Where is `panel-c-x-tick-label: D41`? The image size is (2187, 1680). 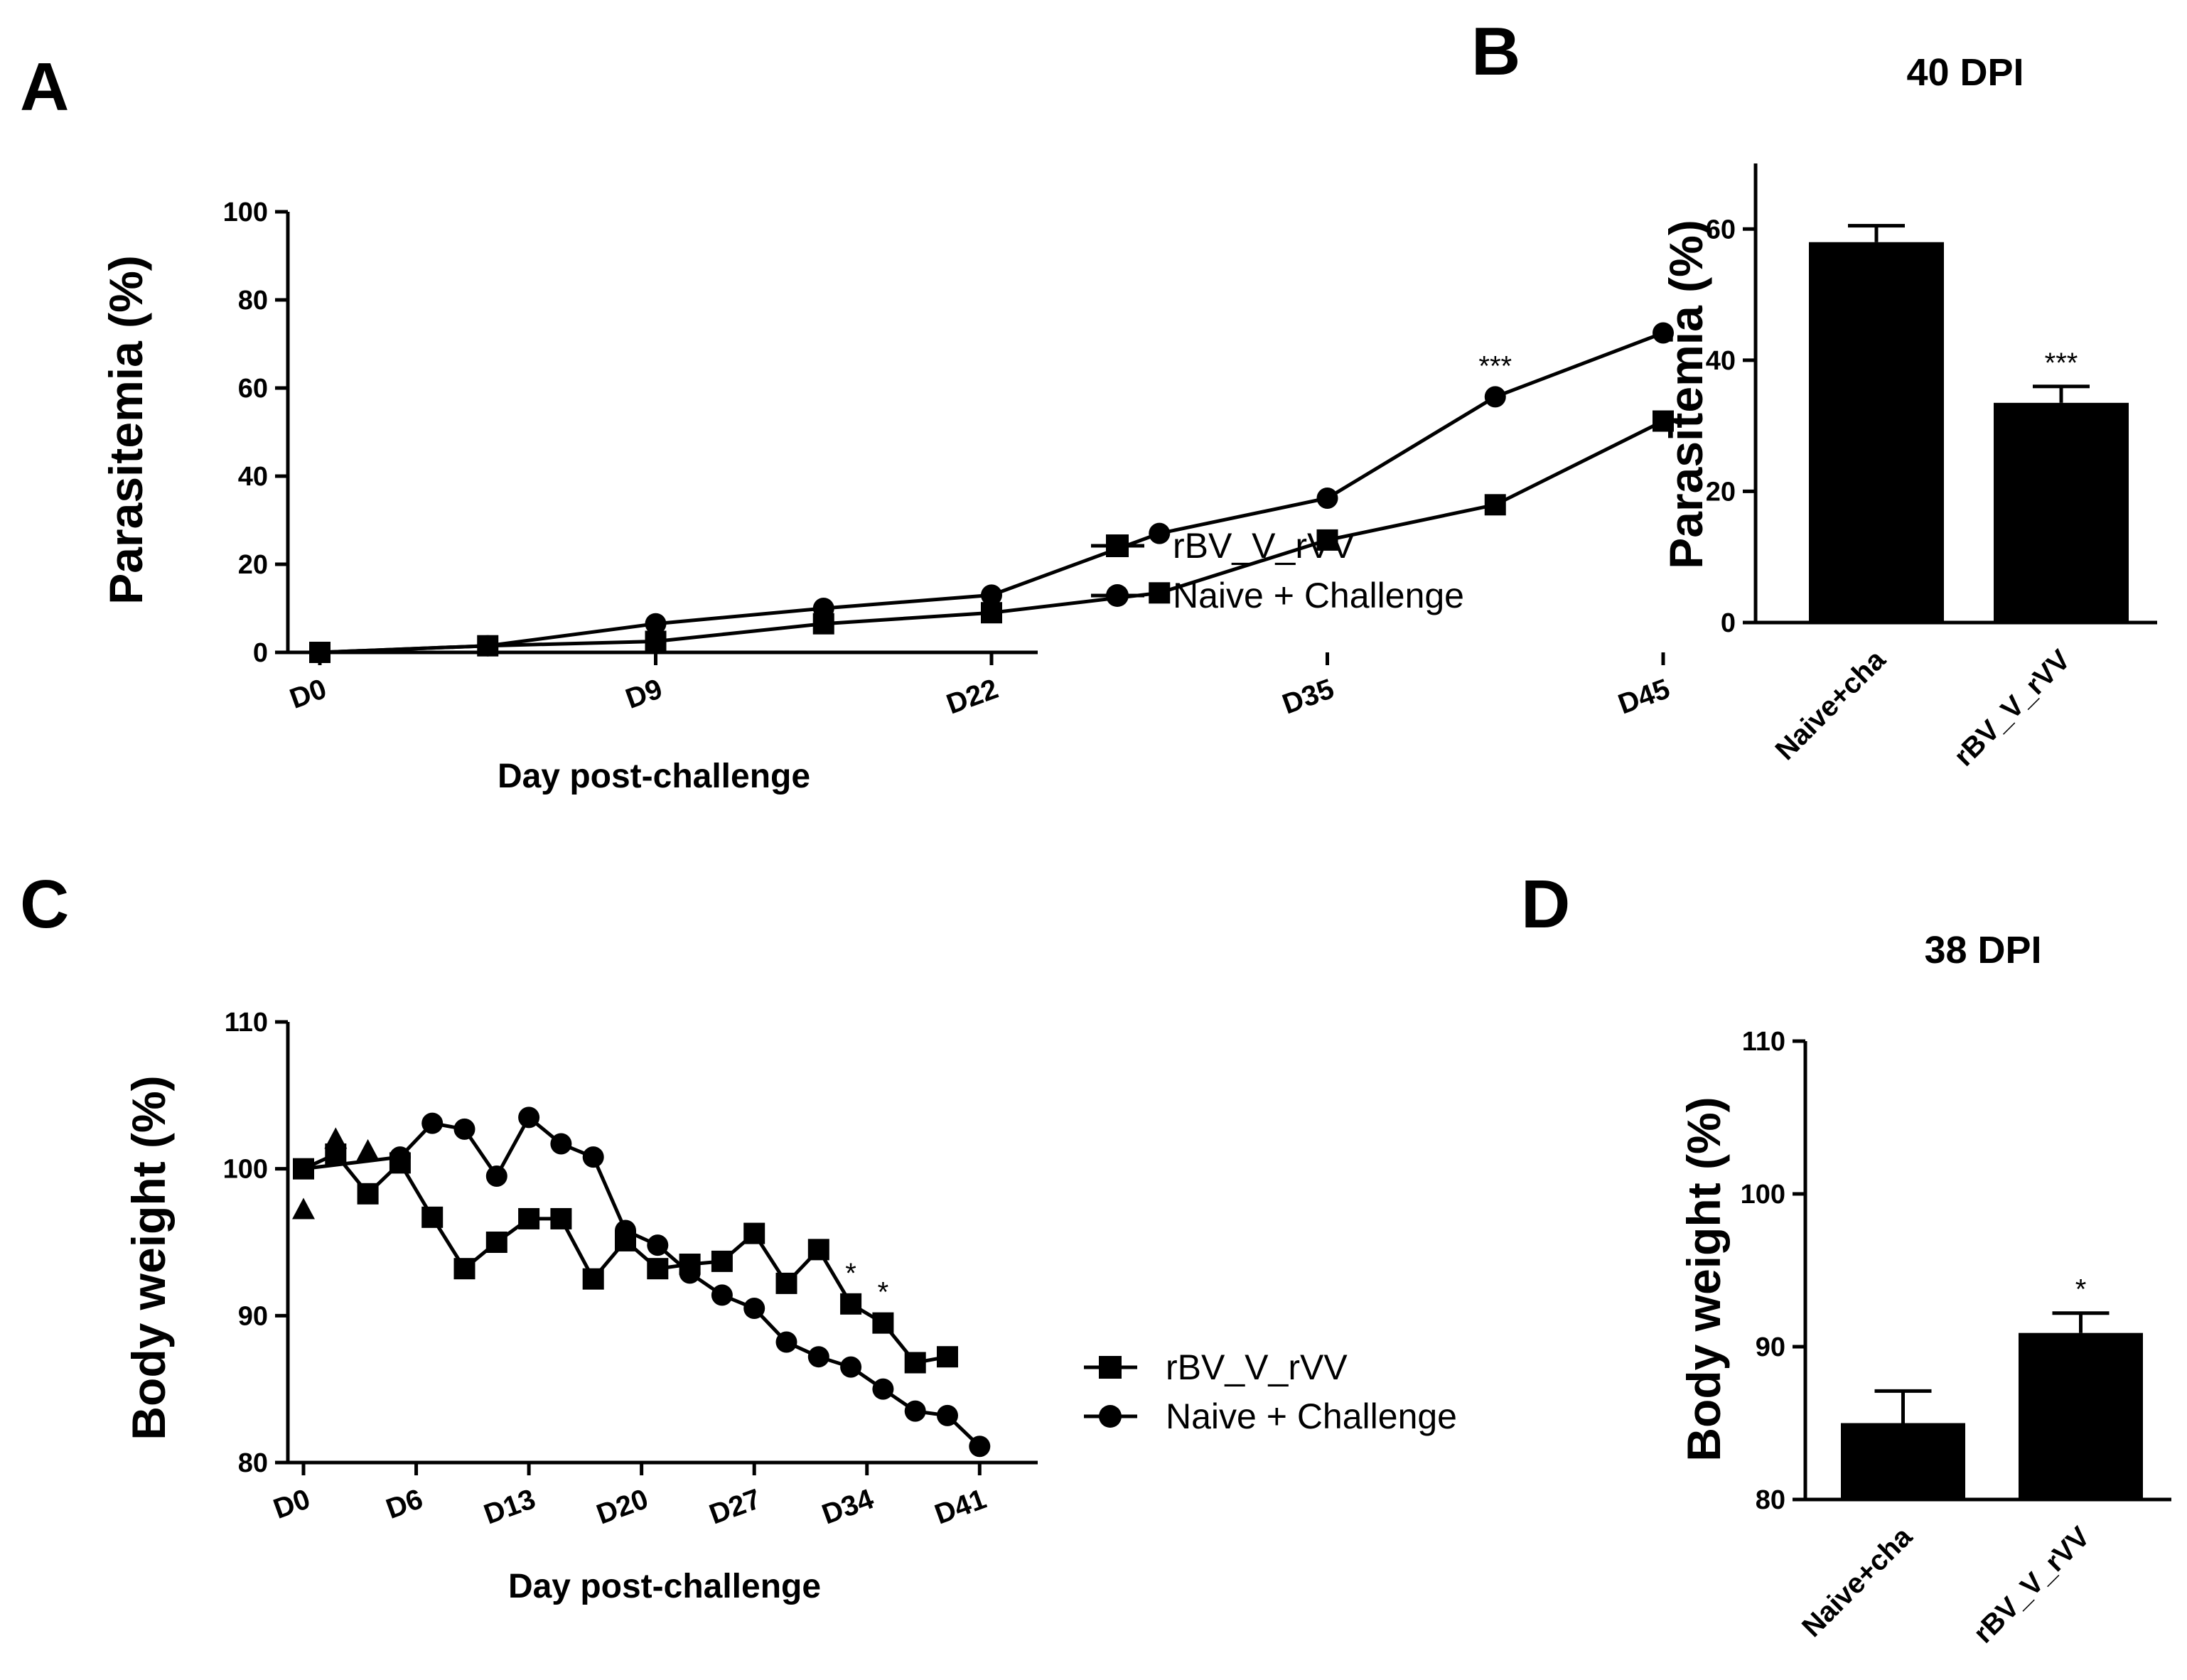 panel-c-x-tick-label: D41 is located at coordinates (960, 1507).